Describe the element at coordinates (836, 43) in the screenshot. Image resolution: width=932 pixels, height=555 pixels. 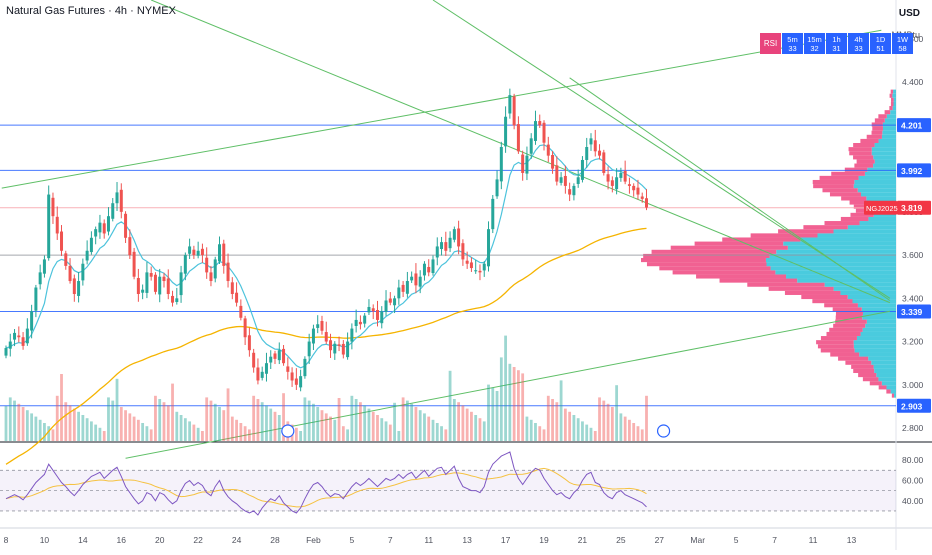
I see `legend-tf-1h: 1h 31` at that location.